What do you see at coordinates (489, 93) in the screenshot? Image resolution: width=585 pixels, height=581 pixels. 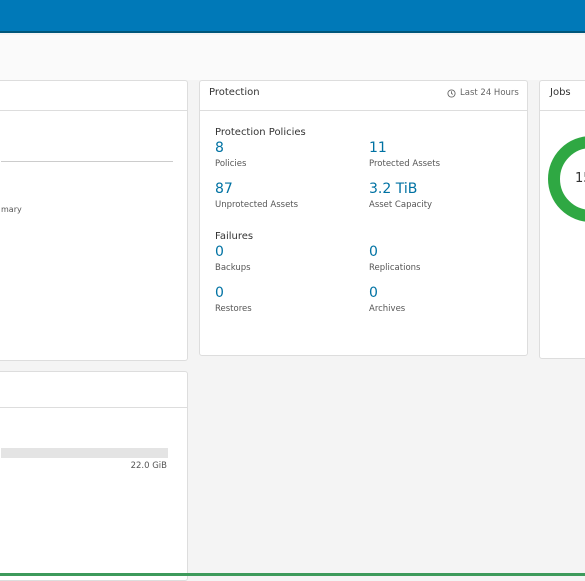 I see `period: Last 24 Hours` at bounding box center [489, 93].